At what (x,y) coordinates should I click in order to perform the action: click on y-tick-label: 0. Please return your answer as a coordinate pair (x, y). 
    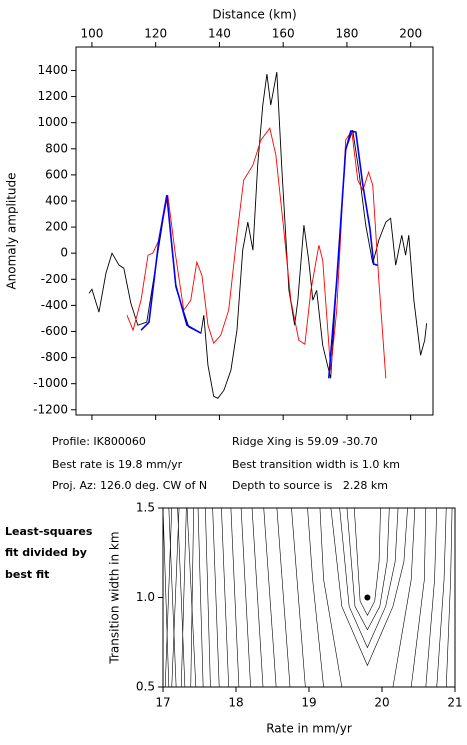
    Looking at the image, I should click on (64, 253).